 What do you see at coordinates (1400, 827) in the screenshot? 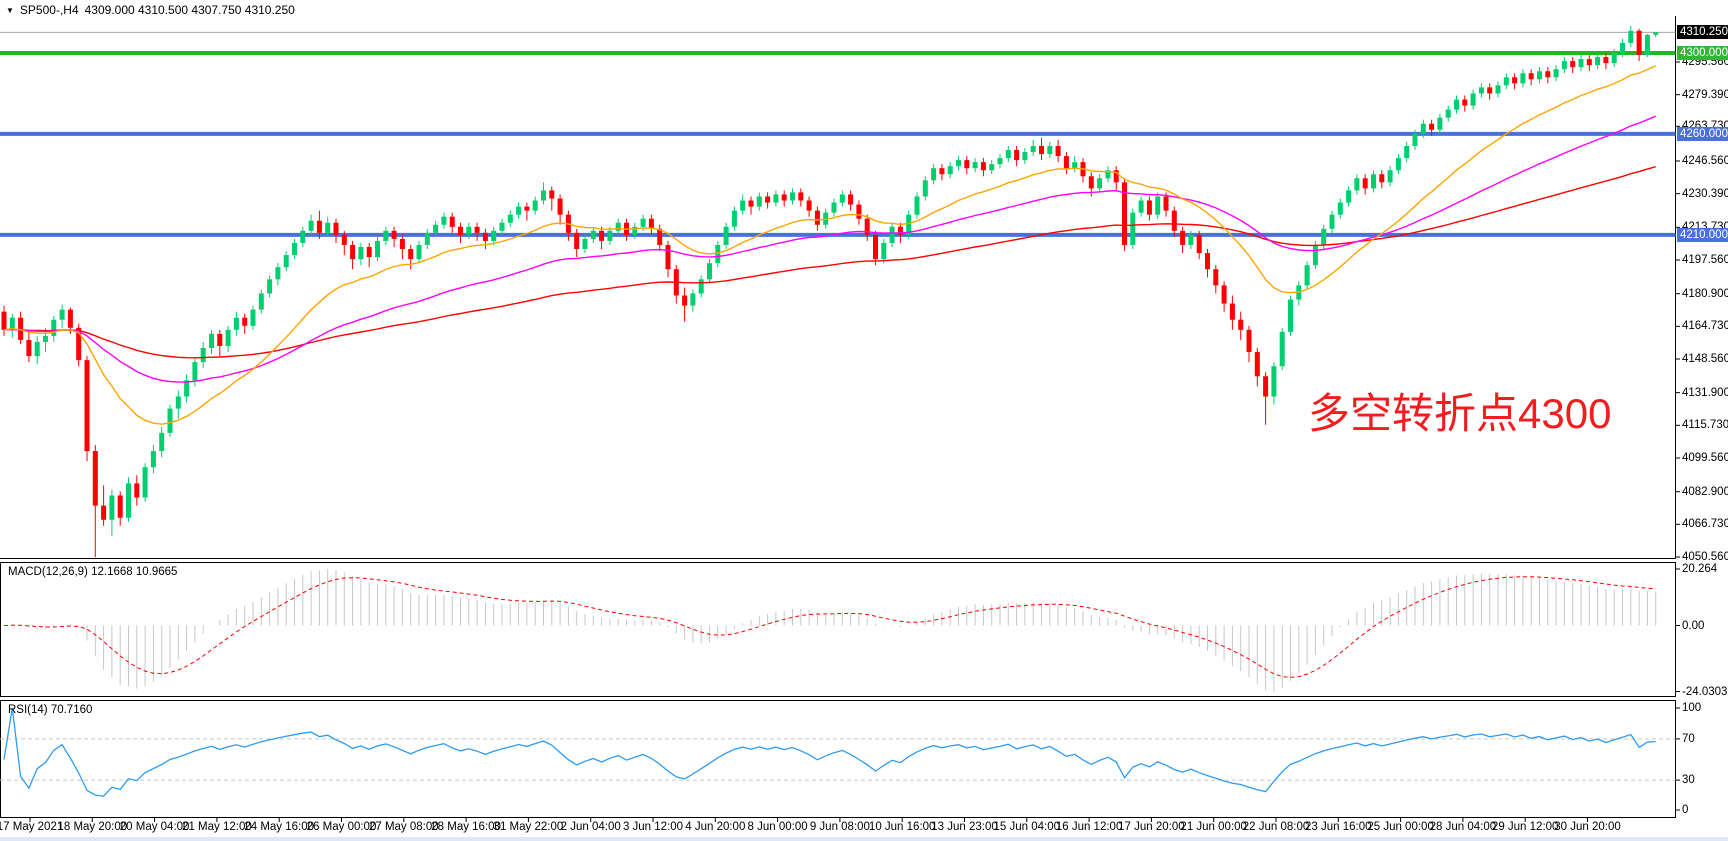
I see `time-axis-label: 25 Jun 00:00` at bounding box center [1400, 827].